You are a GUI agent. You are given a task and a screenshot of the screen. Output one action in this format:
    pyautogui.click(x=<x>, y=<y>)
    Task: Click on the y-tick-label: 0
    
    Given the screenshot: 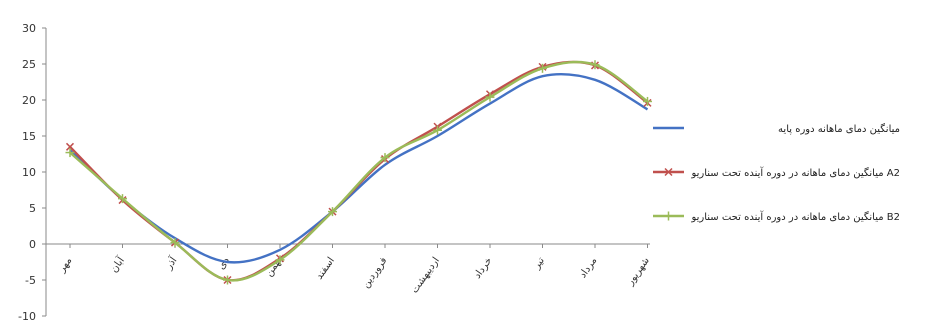 What is the action you would take?
    pyautogui.click(x=32, y=244)
    